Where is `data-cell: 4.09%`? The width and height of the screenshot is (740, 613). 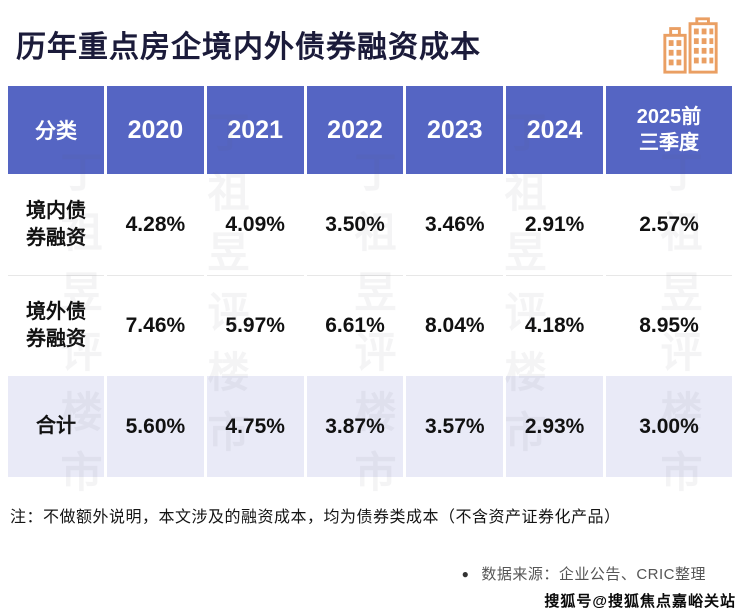 data-cell: 4.09% is located at coordinates (255, 224).